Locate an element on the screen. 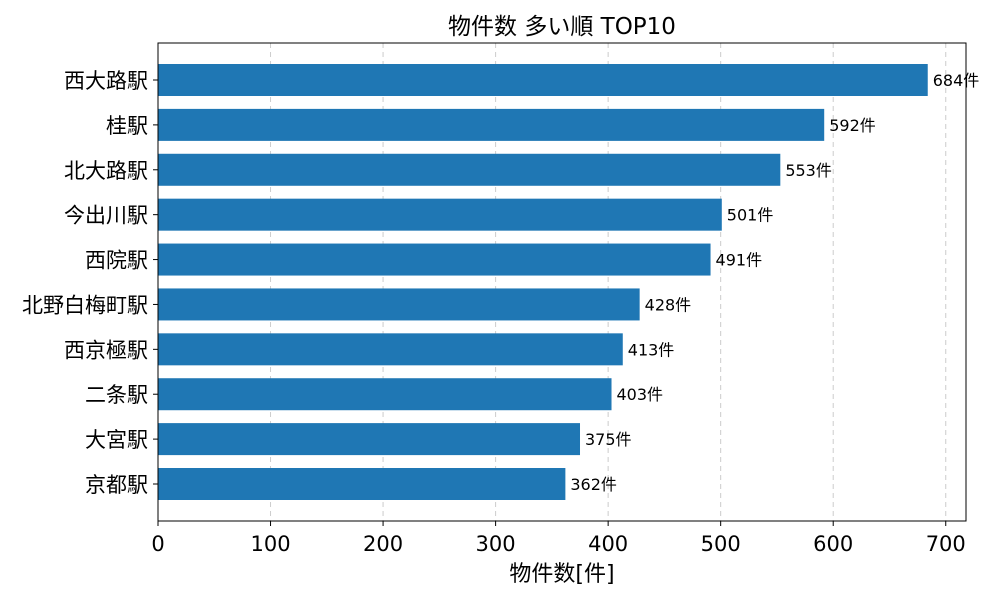  y-tick-label: 今出川駅 is located at coordinates (106, 216).